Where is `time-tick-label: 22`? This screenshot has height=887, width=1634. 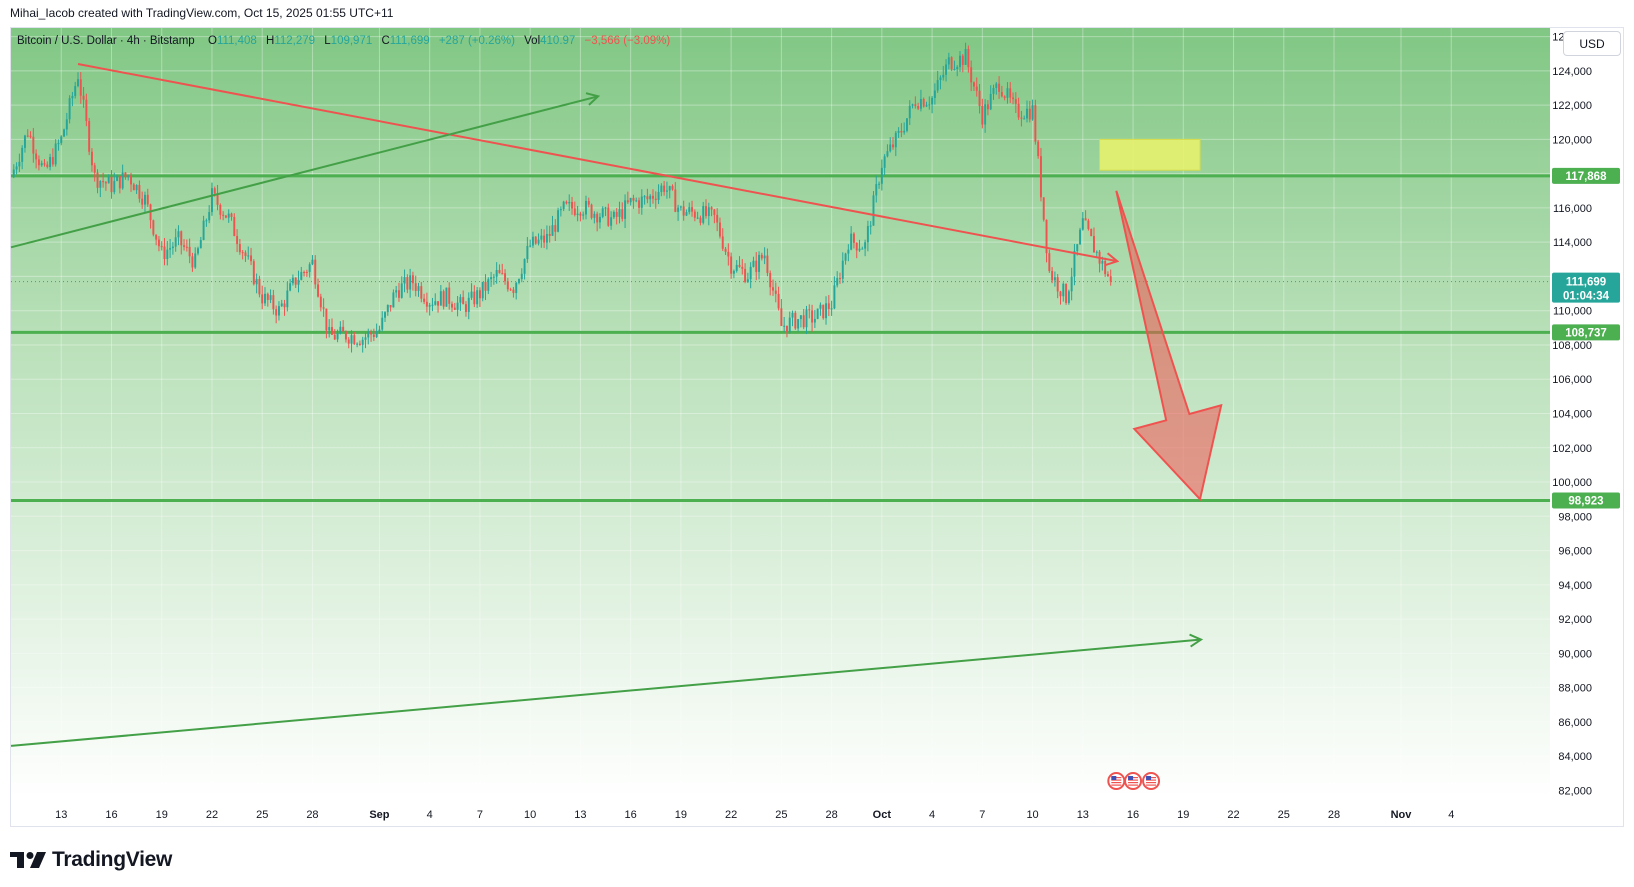 time-tick-label: 22 is located at coordinates (212, 815).